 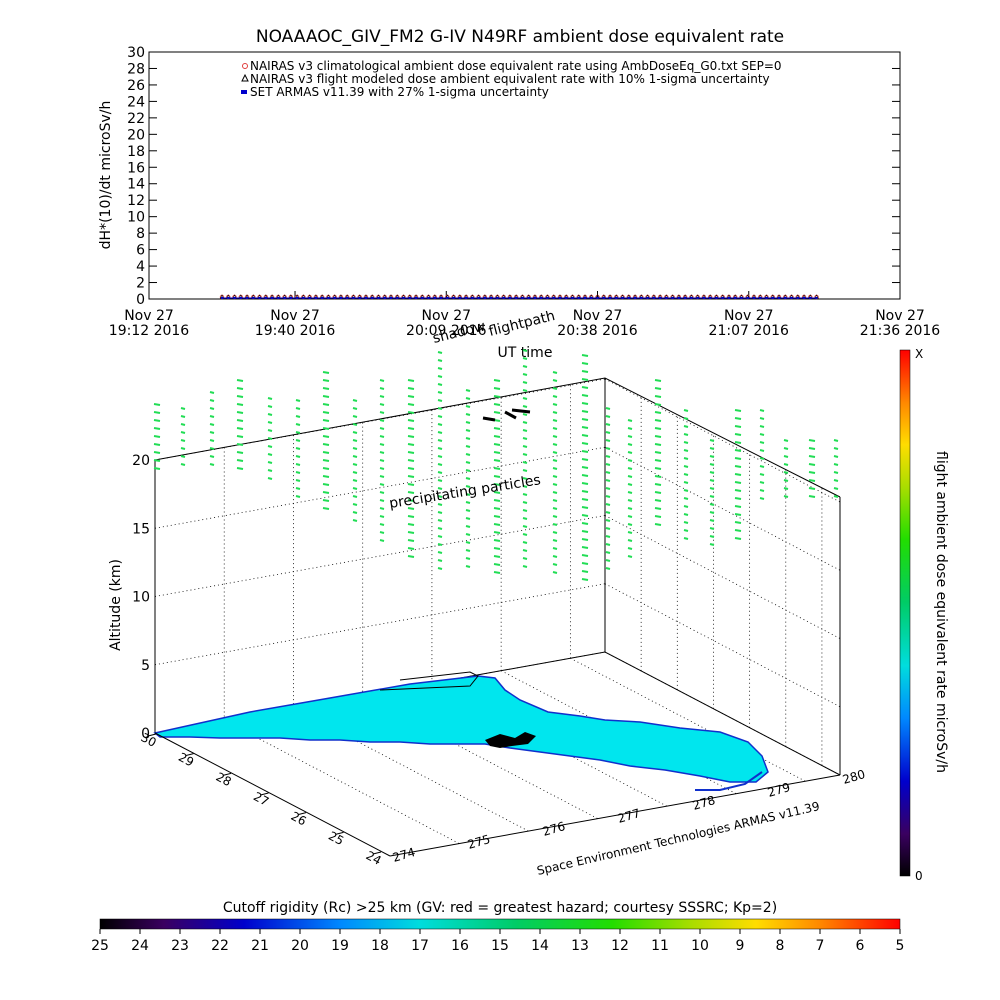 What do you see at coordinates (554, 829) in the screenshot?
I see `longitude-tick-label: 276` at bounding box center [554, 829].